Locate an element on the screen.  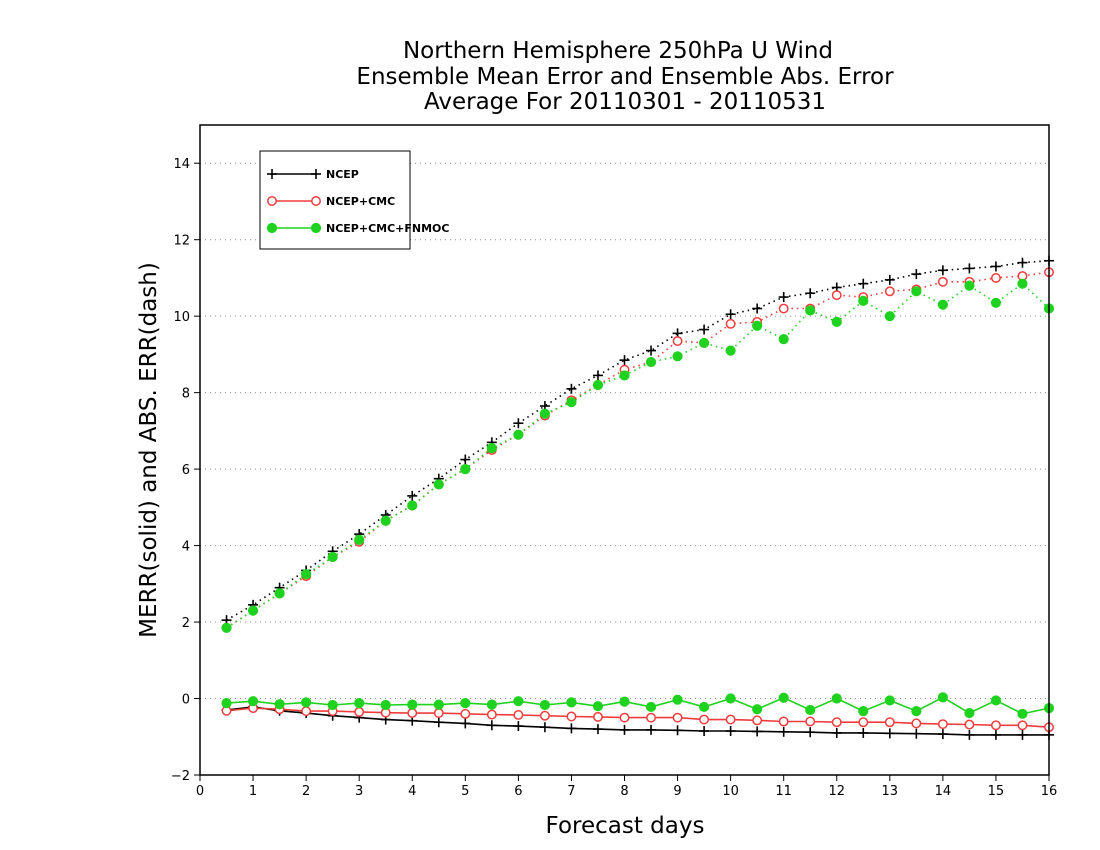
x-tick-label: 6 is located at coordinates (518, 791).